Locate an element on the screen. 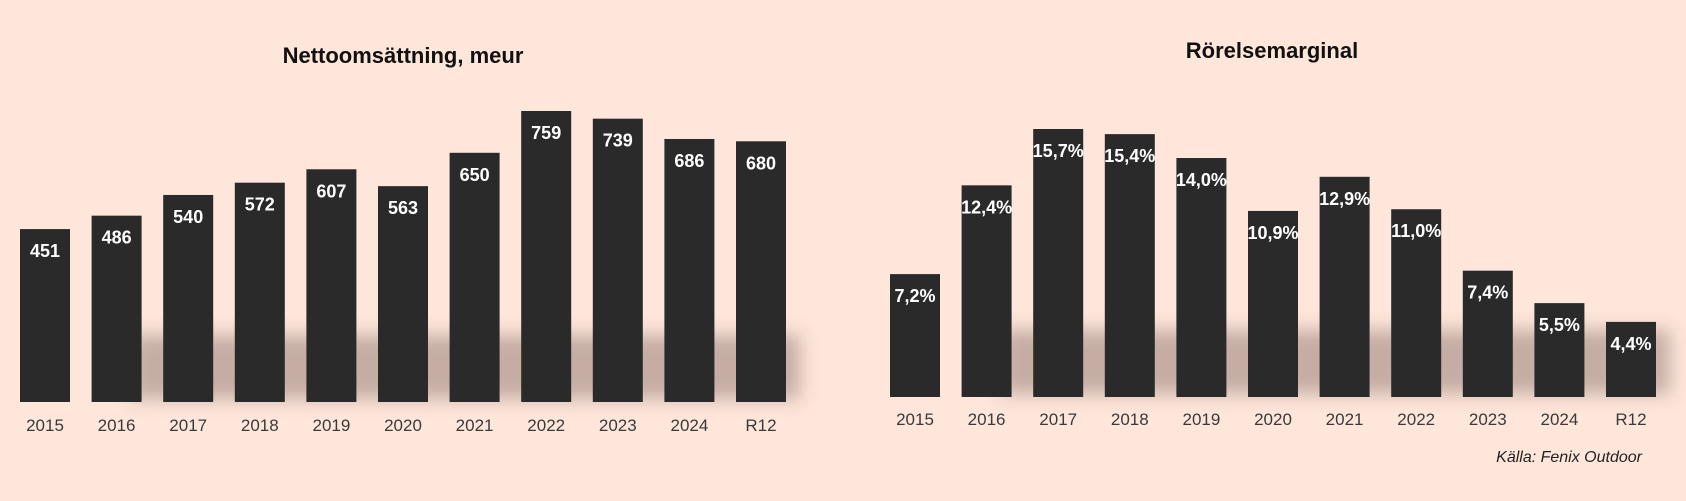 The height and width of the screenshot is (501, 1686). operating-margin-value-label: 12,9% is located at coordinates (1344, 199).